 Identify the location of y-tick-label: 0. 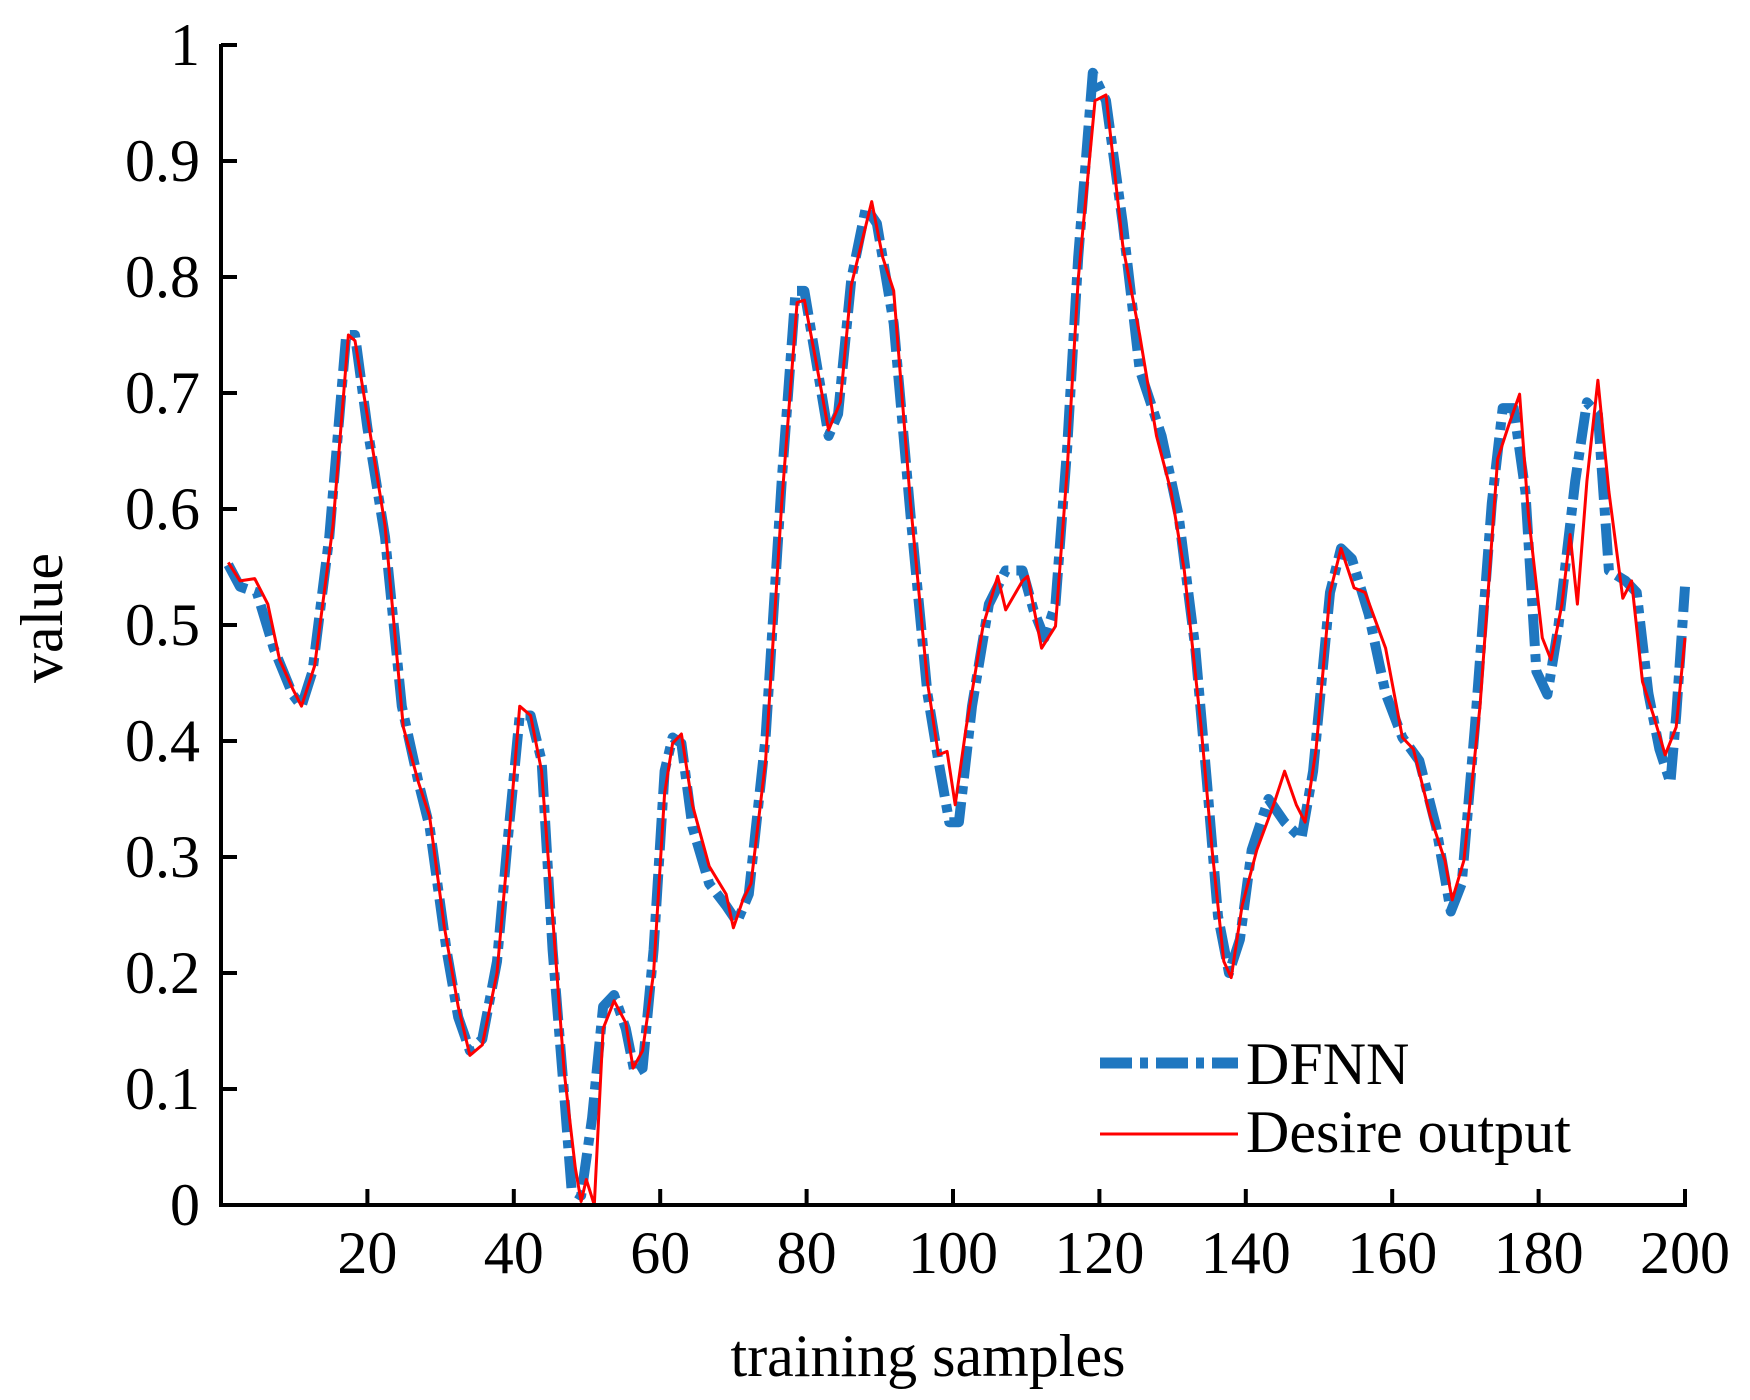
(185, 1205).